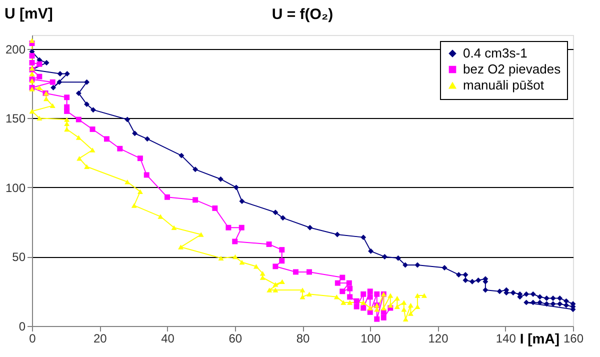 The height and width of the screenshot is (357, 600). Describe the element at coordinates (506, 339) in the screenshot. I see `x-tick-label: 140` at that location.